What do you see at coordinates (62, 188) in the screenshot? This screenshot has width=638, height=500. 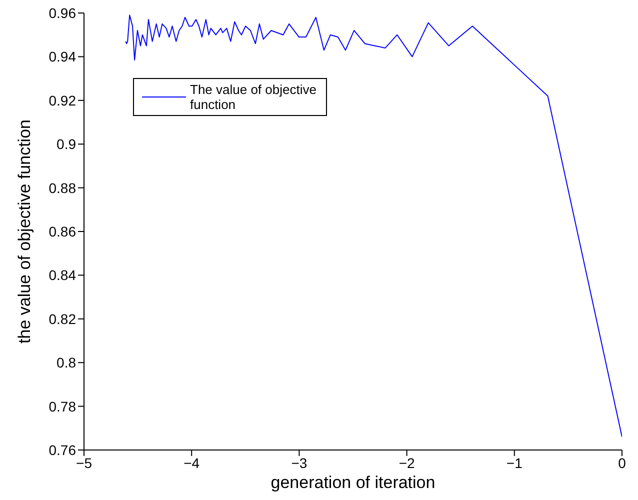 I see `y-tick-label: 0.88` at bounding box center [62, 188].